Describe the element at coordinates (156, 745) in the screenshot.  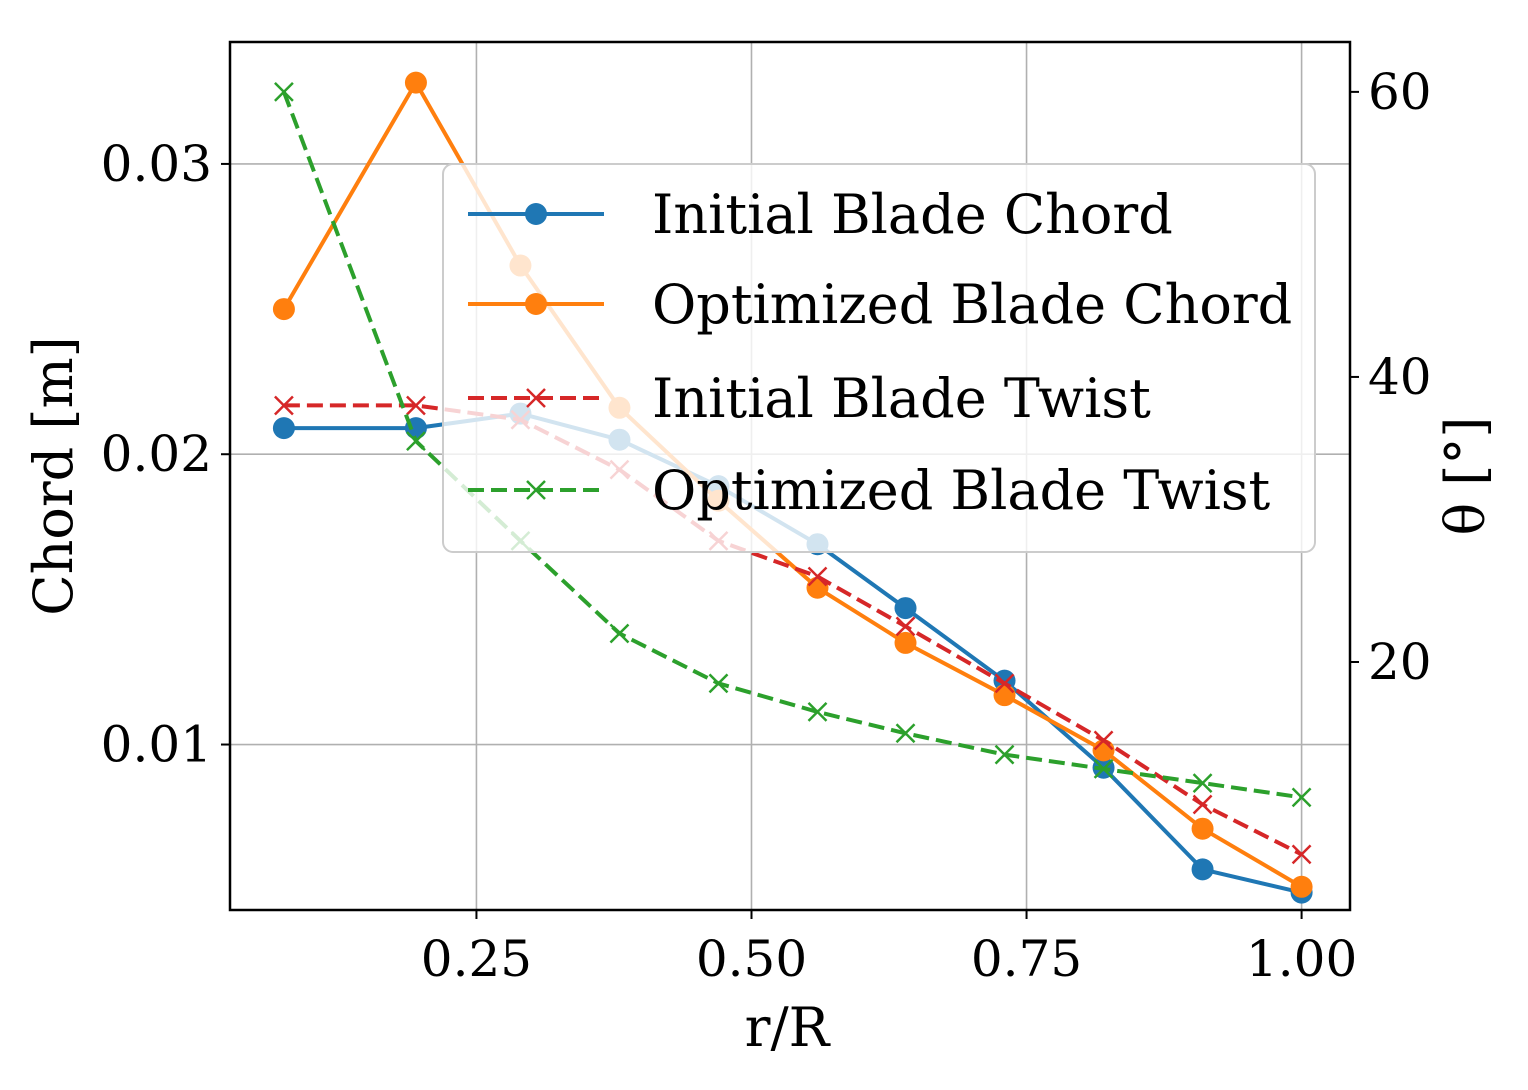
I see `y-tick-label: 0.01` at that location.